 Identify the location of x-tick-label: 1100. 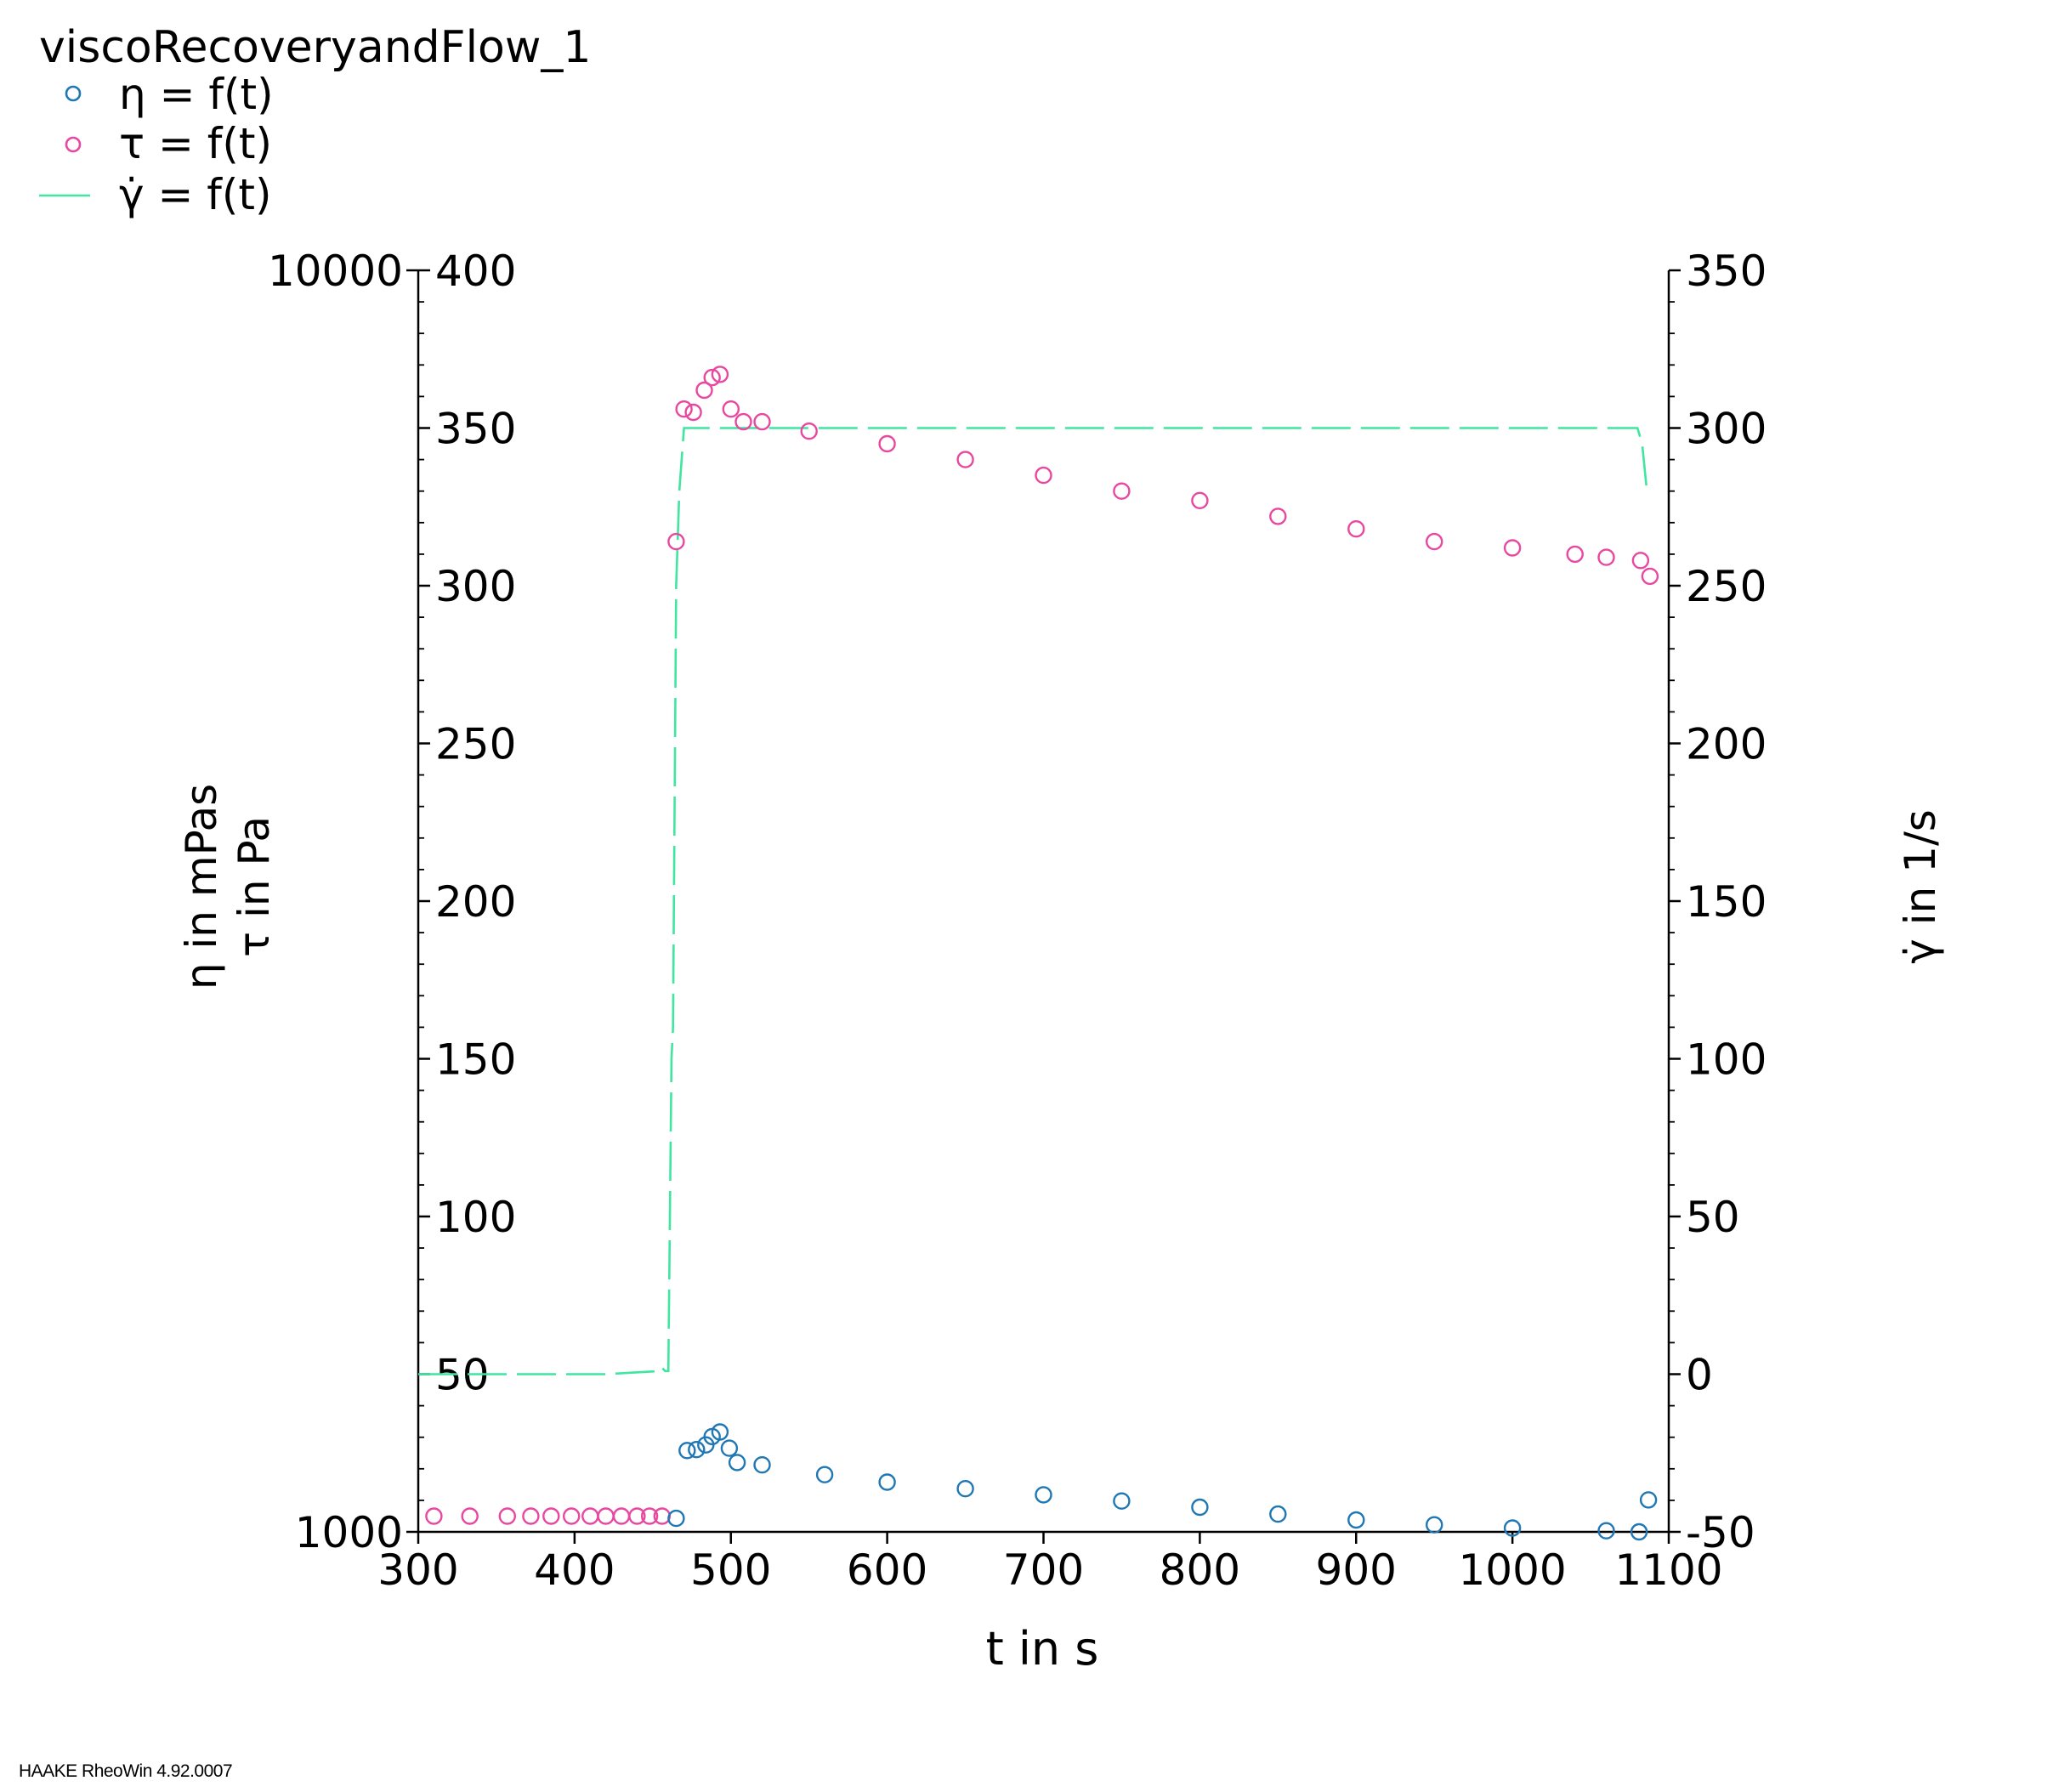
(1668, 1570).